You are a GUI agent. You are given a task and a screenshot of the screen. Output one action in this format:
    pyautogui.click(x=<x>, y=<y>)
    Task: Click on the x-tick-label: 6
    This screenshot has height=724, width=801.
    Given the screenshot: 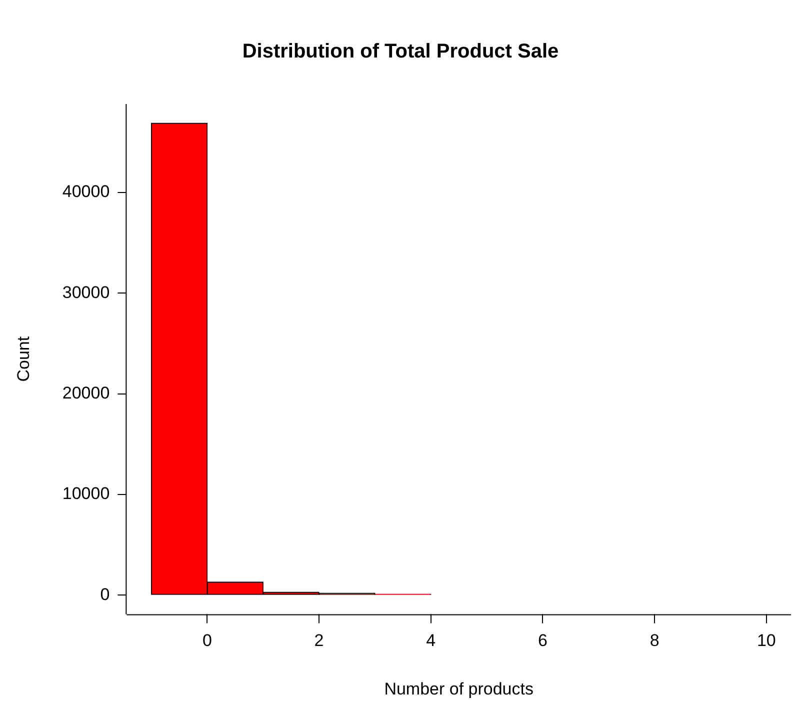 What is the action you would take?
    pyautogui.click(x=543, y=640)
    